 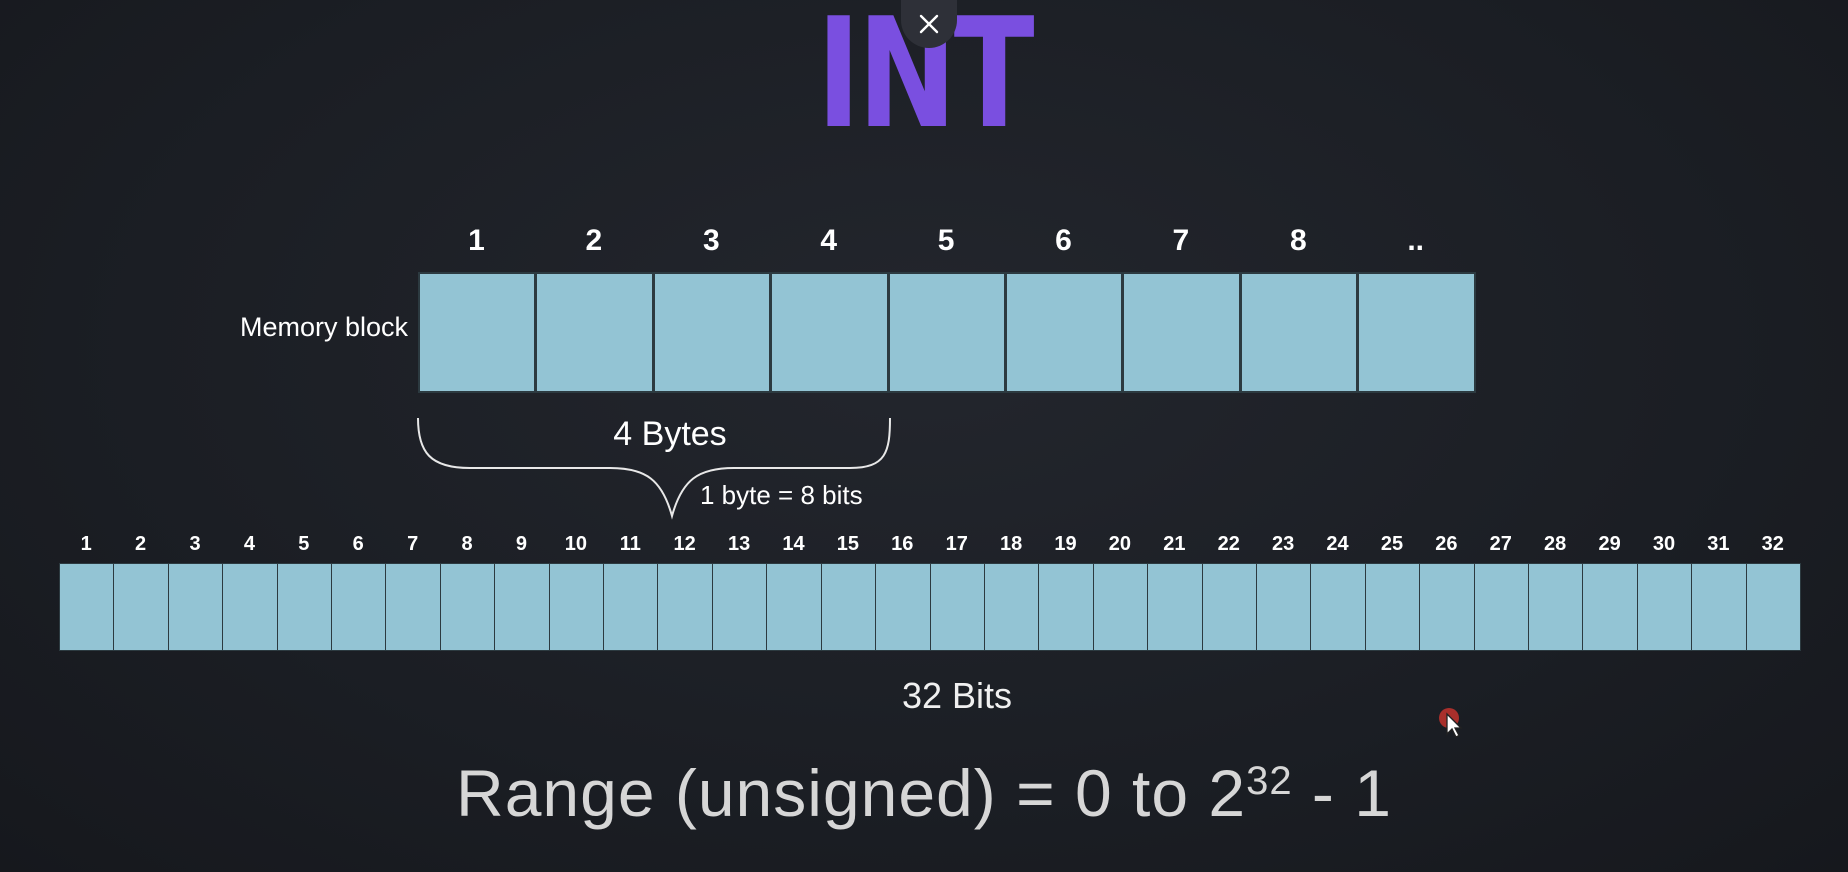 What do you see at coordinates (1283, 544) in the screenshot?
I see `bit-number: 23` at bounding box center [1283, 544].